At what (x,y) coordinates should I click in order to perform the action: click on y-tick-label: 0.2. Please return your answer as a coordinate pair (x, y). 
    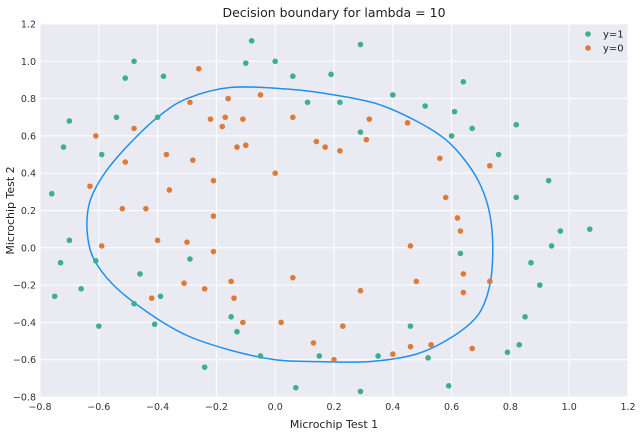
    Looking at the image, I should click on (28, 211).